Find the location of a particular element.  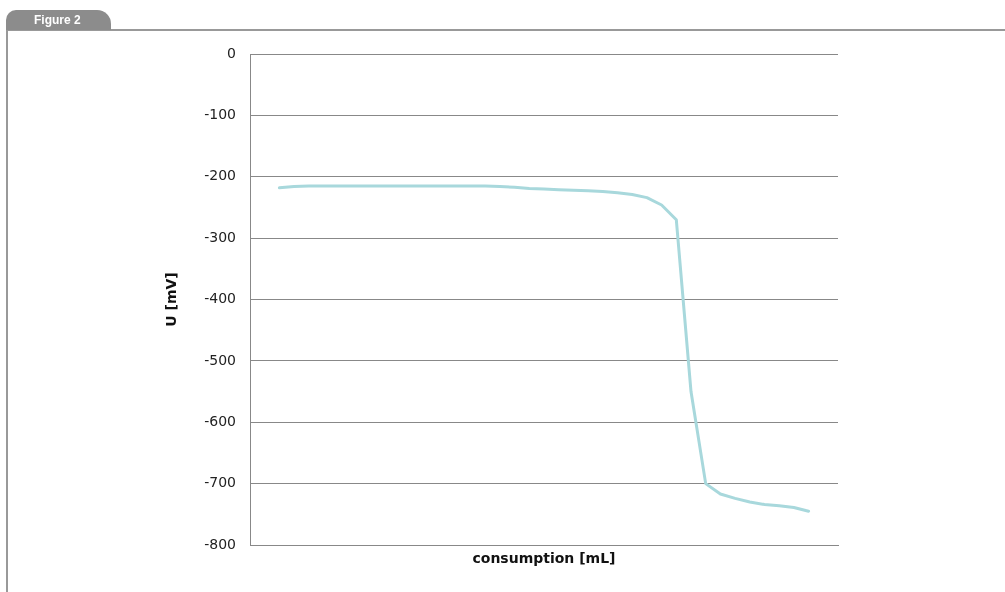

text: Figure 2 is located at coordinates (58, 20).